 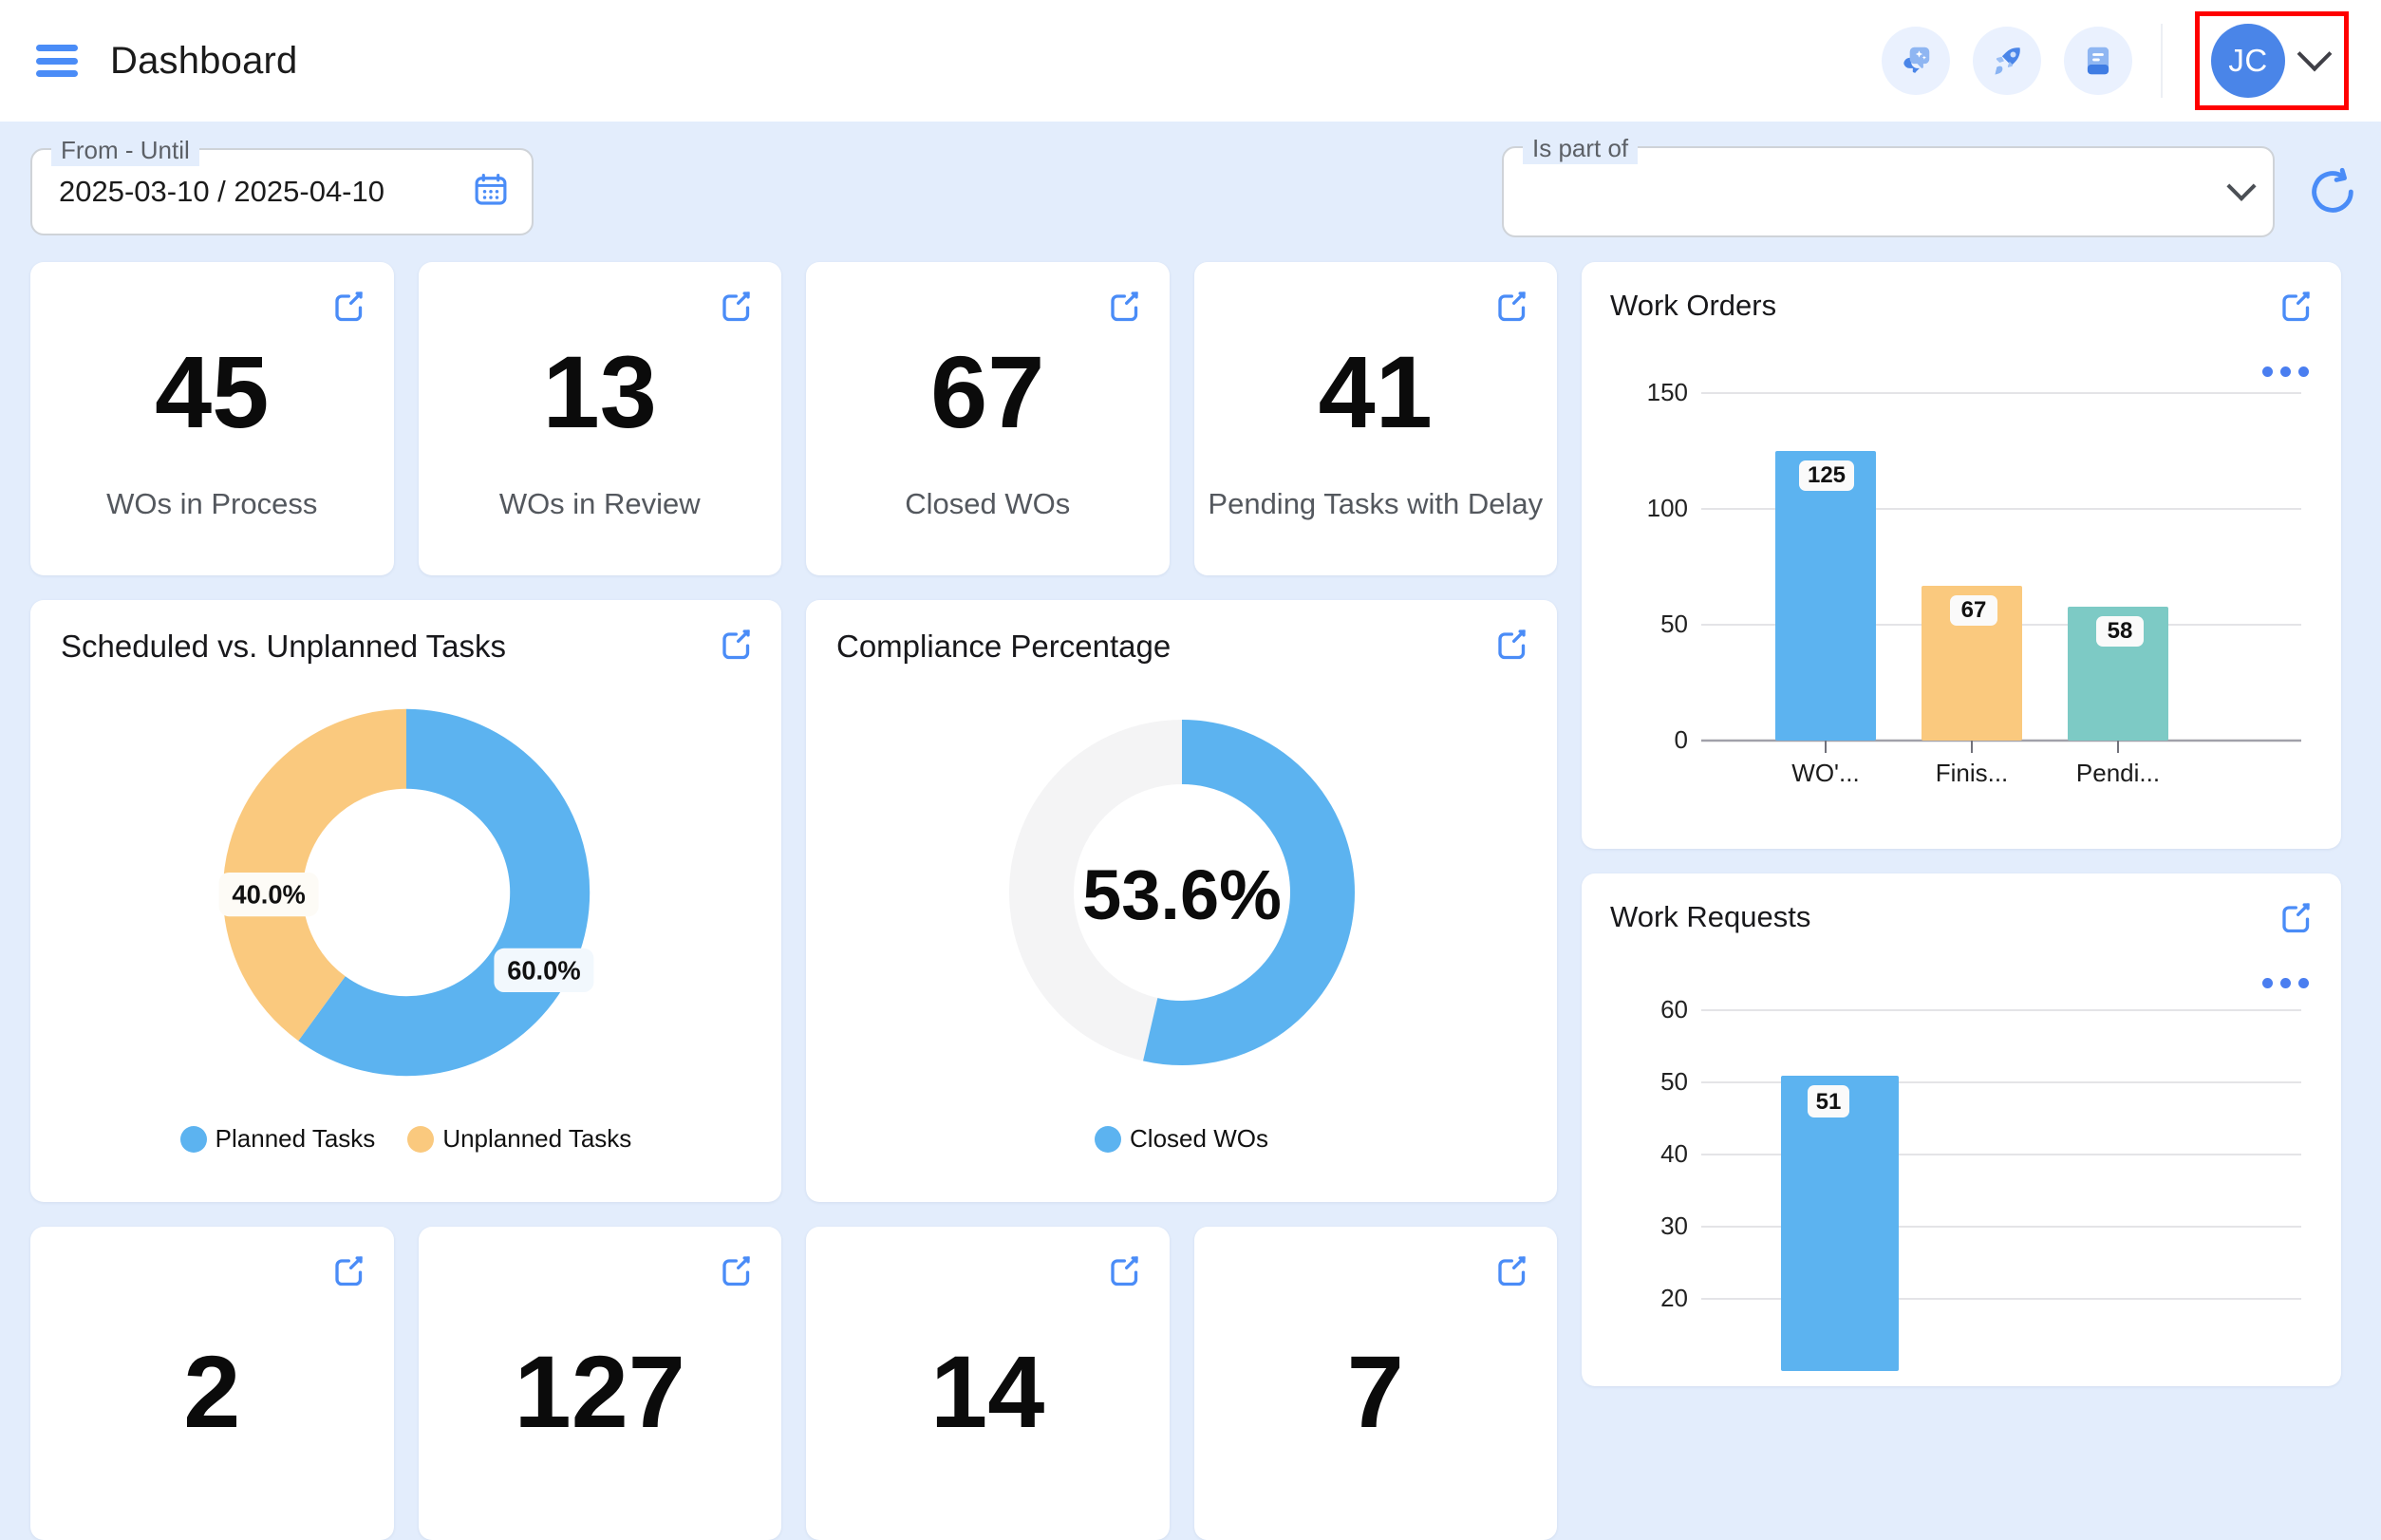 I want to click on is-part-of-label: Is part of, so click(x=1581, y=148).